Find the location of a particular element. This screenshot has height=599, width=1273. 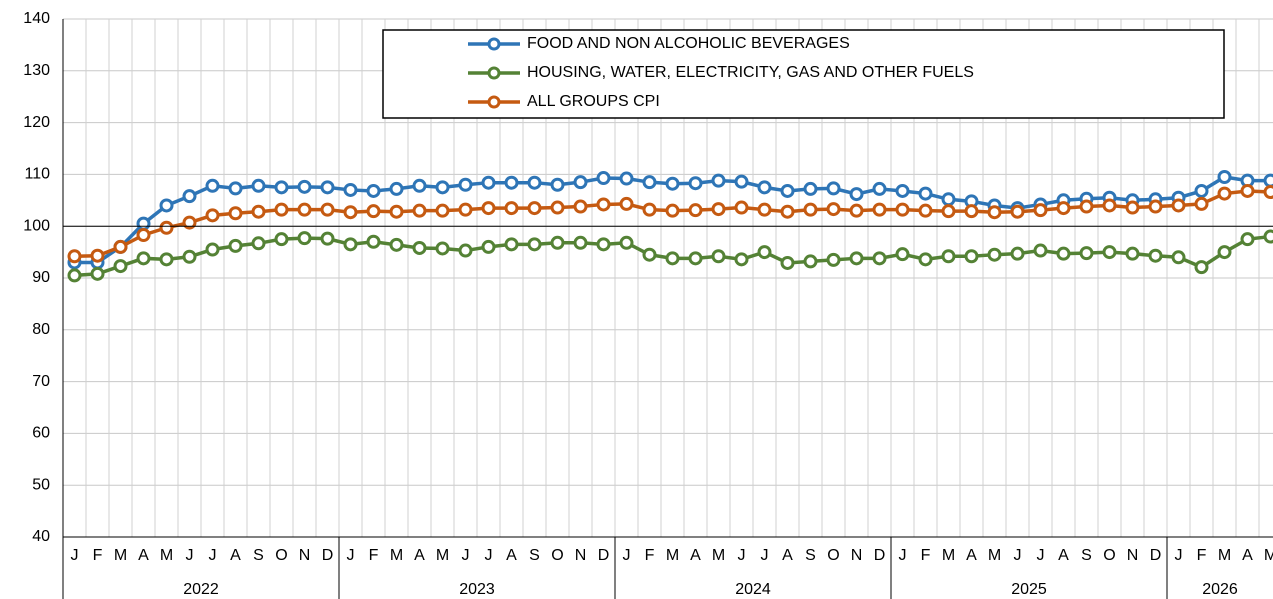

legend-box is located at coordinates (803, 74).